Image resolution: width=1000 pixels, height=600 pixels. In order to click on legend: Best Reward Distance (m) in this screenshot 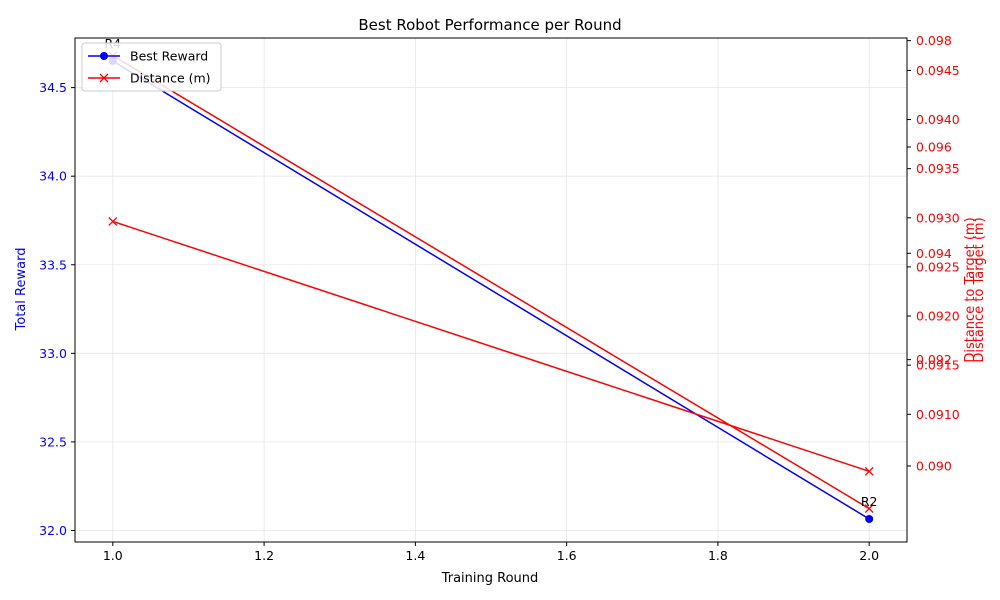, I will do `click(151, 67)`.